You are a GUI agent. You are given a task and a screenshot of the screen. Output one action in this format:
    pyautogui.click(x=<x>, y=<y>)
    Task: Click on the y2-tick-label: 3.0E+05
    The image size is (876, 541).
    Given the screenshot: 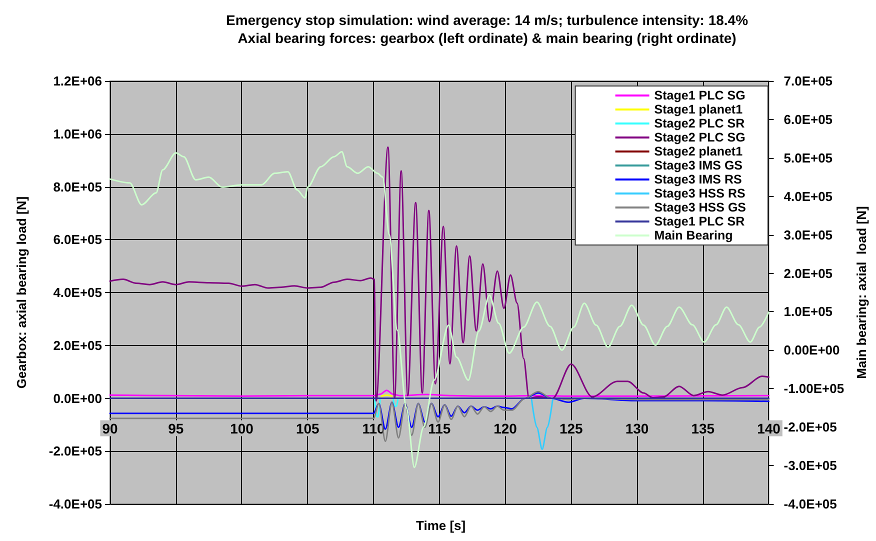 What is the action you would take?
    pyautogui.click(x=808, y=234)
    